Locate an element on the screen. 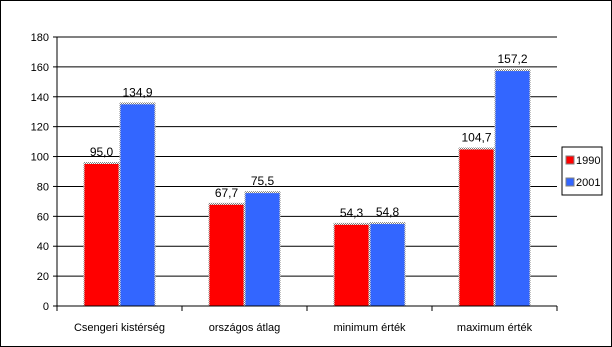 Image resolution: width=612 pixels, height=347 pixels. data-label: 157,2 is located at coordinates (512, 59).